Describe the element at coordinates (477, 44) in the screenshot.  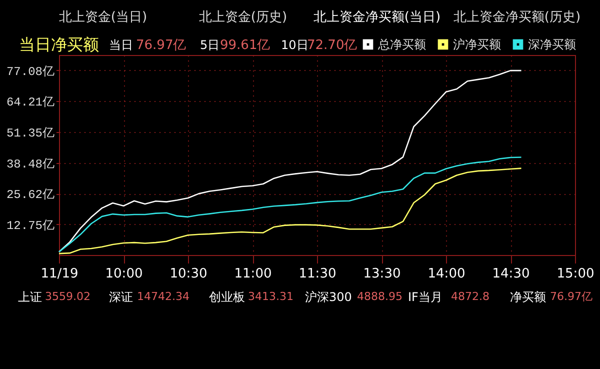
I see `legend-label: 沪净买额` at that location.